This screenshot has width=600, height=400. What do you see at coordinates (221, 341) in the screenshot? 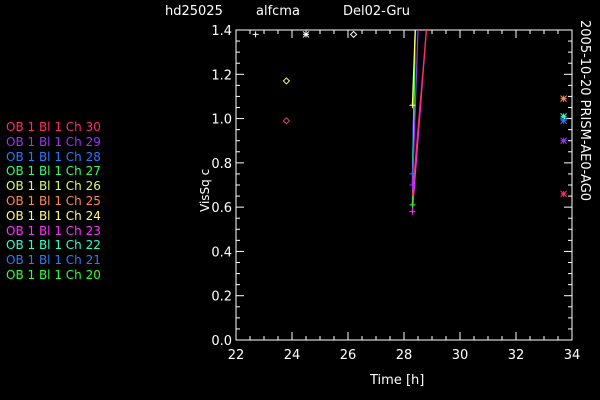
I see `y-tick-label: 0.0` at bounding box center [221, 341].